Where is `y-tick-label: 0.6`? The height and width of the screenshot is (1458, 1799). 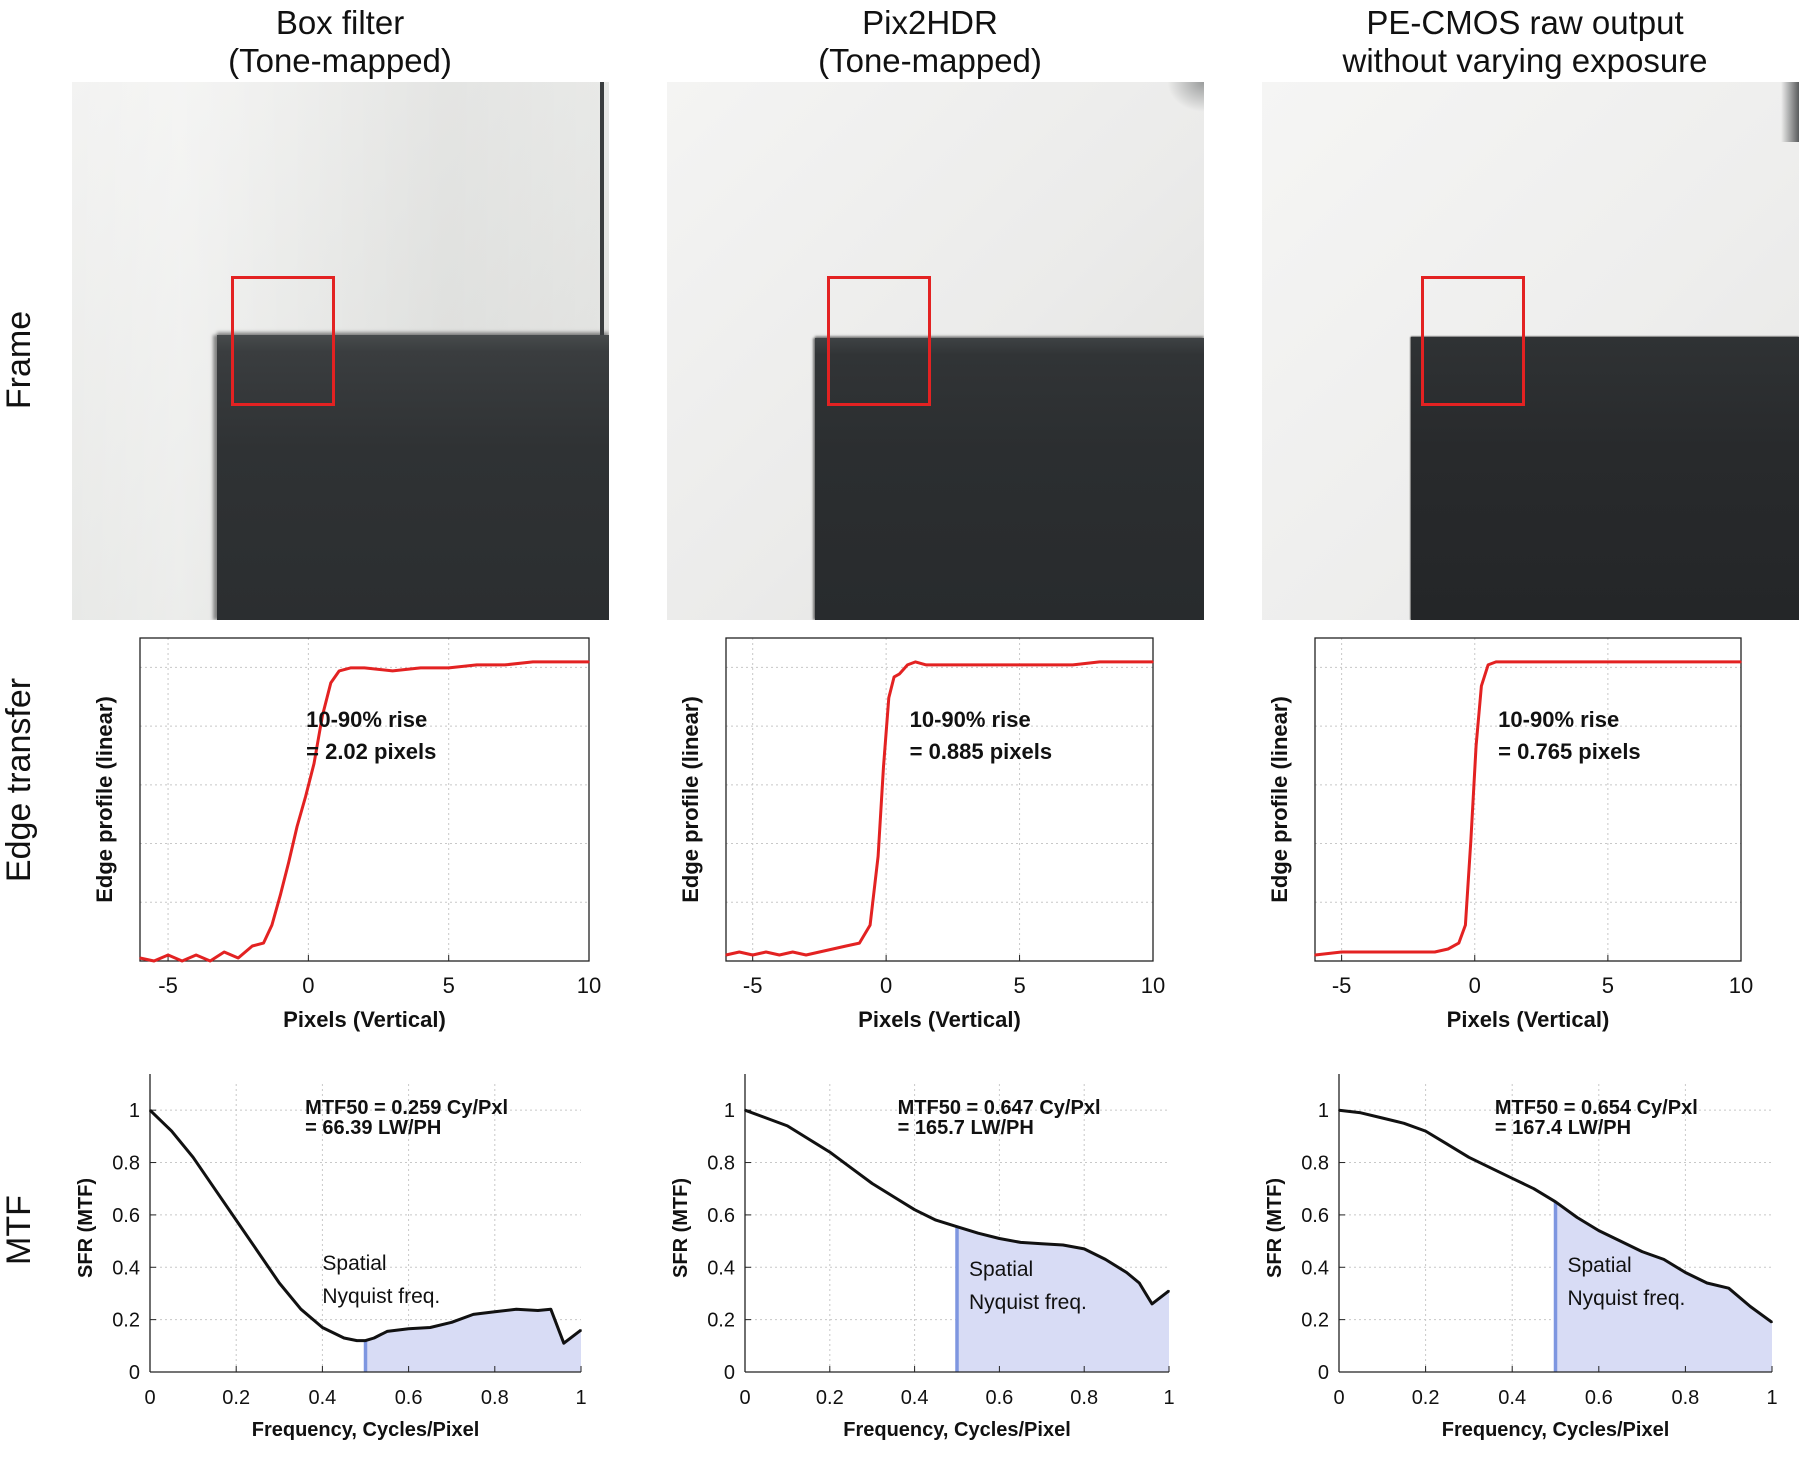
y-tick-label: 0.6 is located at coordinates (126, 1216).